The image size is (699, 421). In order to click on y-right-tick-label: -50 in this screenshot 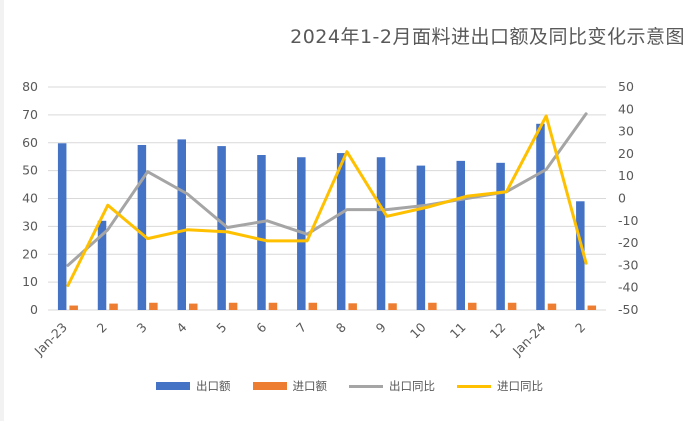, I will do `click(628, 309)`.